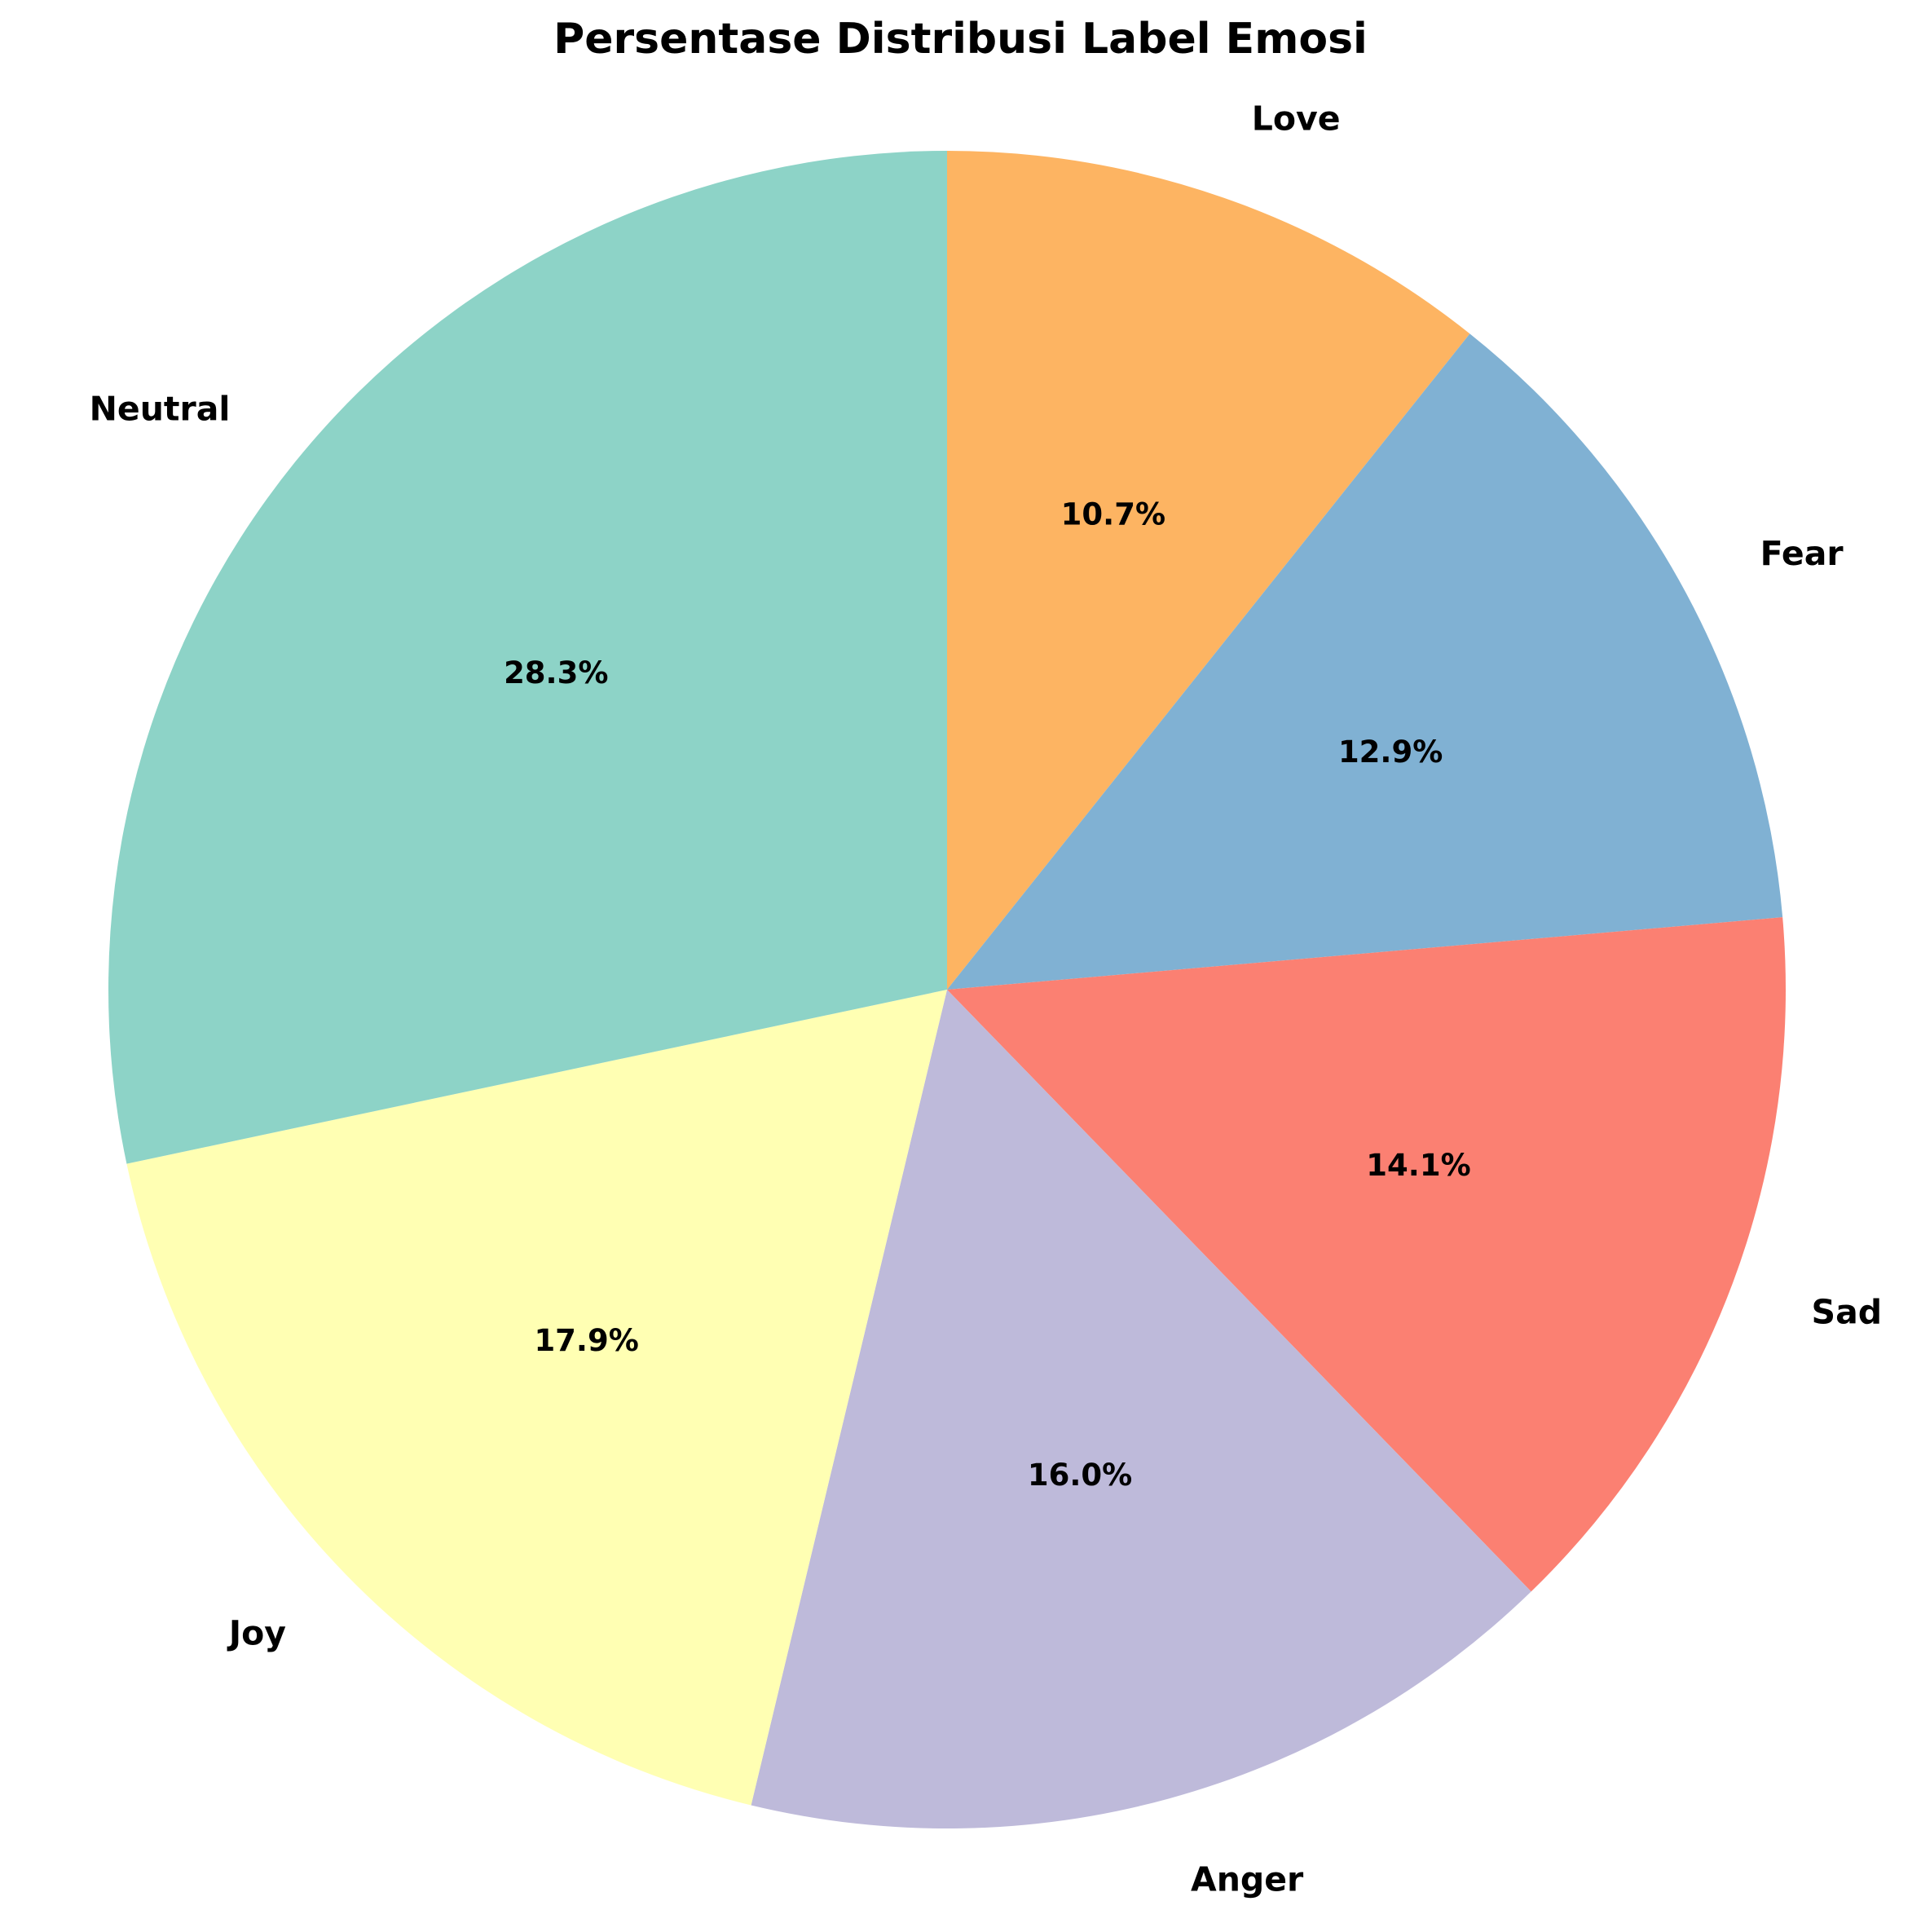 The width and height of the screenshot is (1921, 1932). Describe the element at coordinates (1390, 752) in the screenshot. I see `slice-percent-fear: 12.9%` at that location.